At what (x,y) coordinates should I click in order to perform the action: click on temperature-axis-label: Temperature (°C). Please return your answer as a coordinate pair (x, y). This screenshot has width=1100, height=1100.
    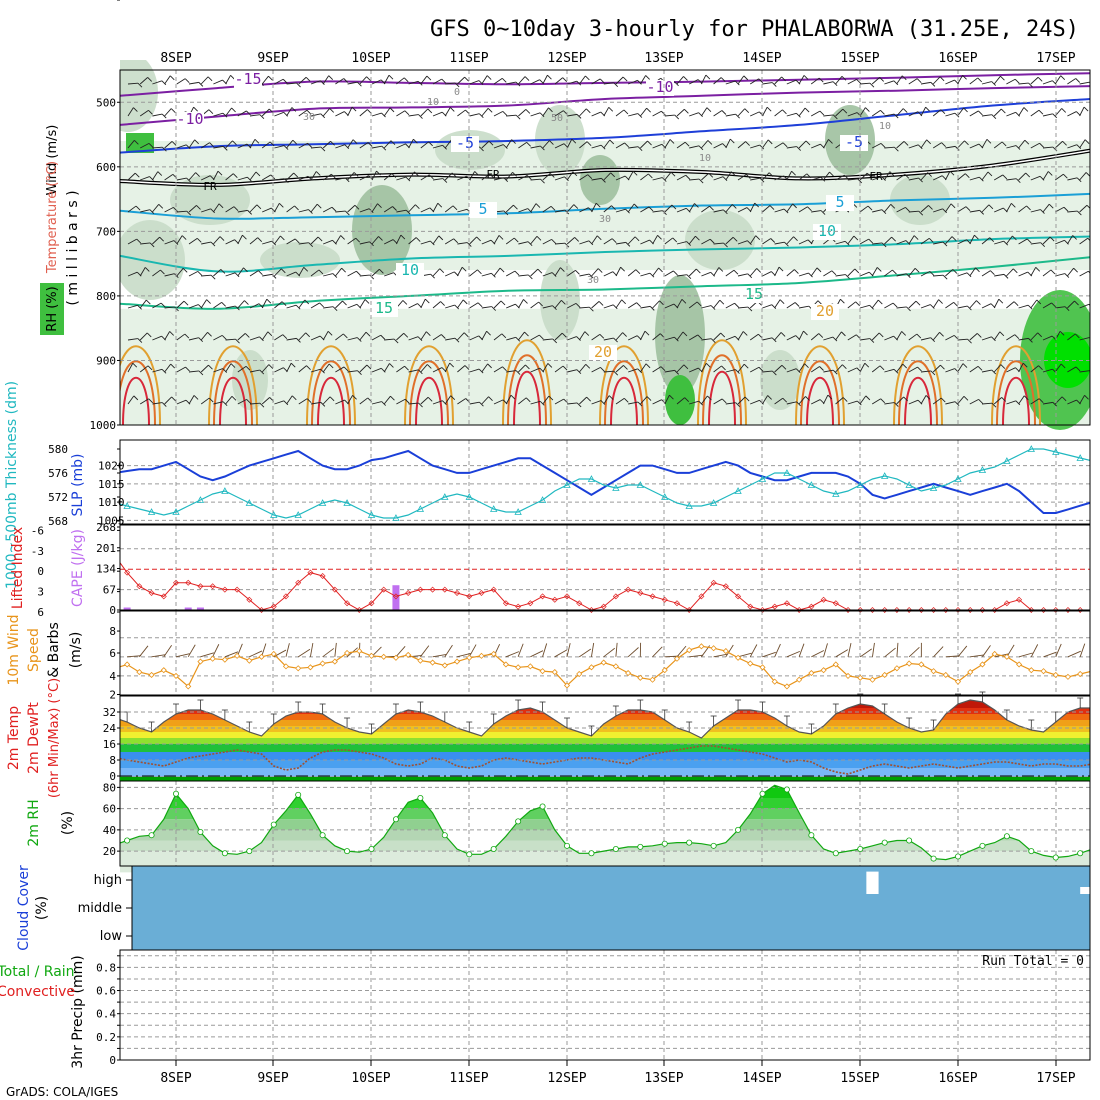
    Looking at the image, I should click on (52, 217).